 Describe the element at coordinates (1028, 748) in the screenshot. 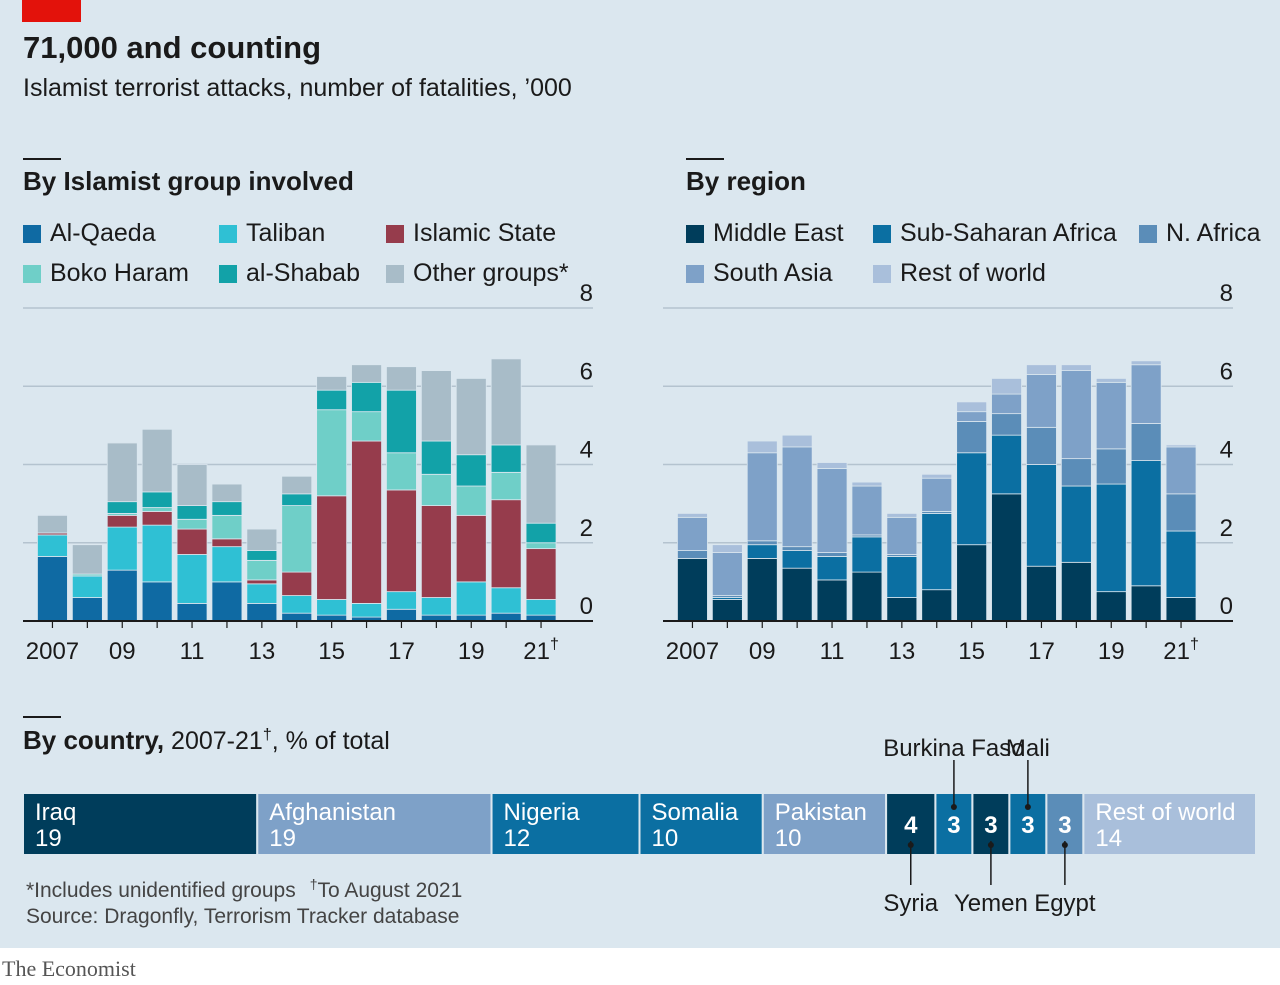

I see `segment-label: Mali` at that location.